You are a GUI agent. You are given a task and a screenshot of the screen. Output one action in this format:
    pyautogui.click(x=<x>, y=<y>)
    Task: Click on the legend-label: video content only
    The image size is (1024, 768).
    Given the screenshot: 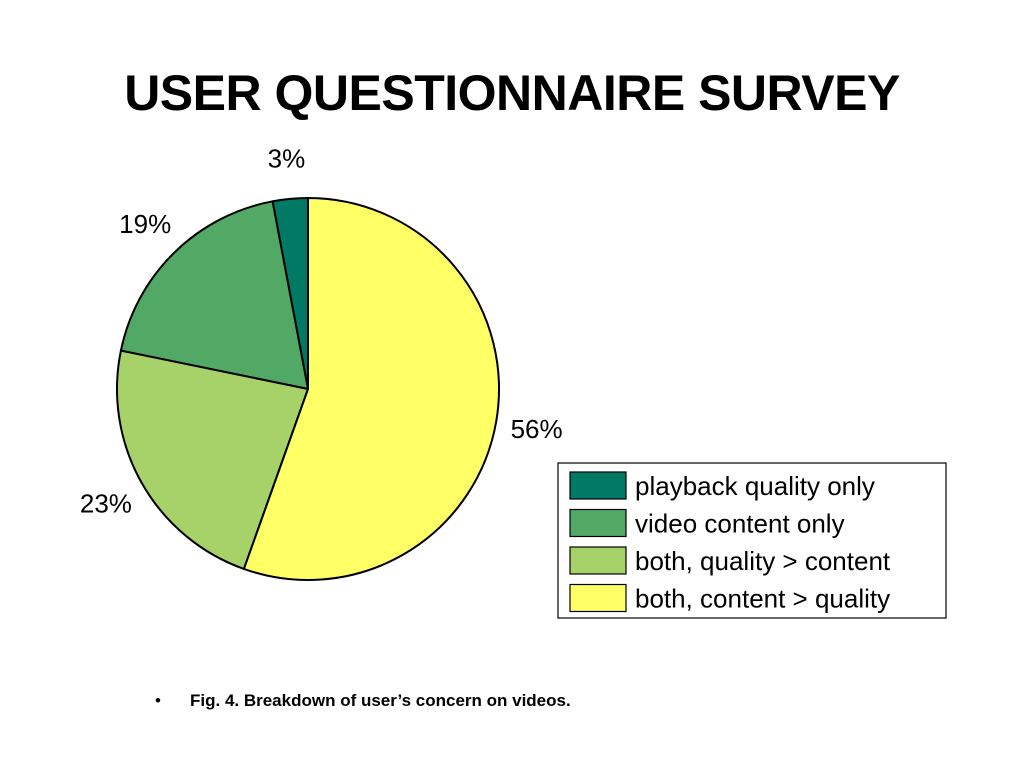 What is the action you would take?
    pyautogui.click(x=740, y=524)
    